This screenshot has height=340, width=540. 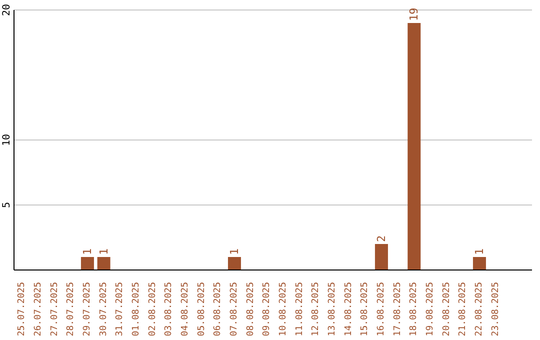 What do you see at coordinates (71, 309) in the screenshot?
I see `x-tick-label: 28.07.2025` at bounding box center [71, 309].